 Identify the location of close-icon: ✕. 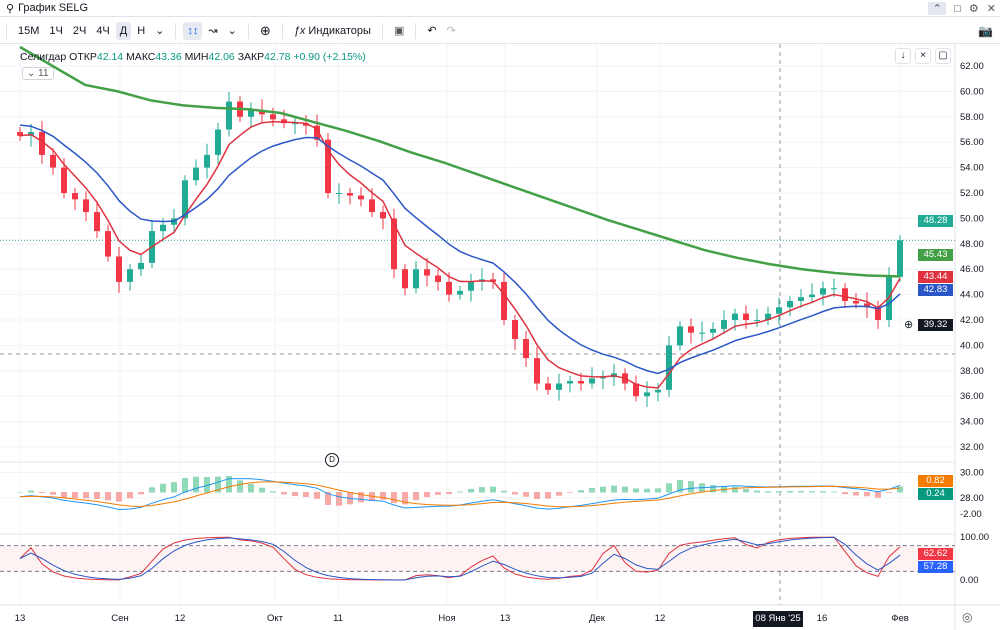
(991, 9).